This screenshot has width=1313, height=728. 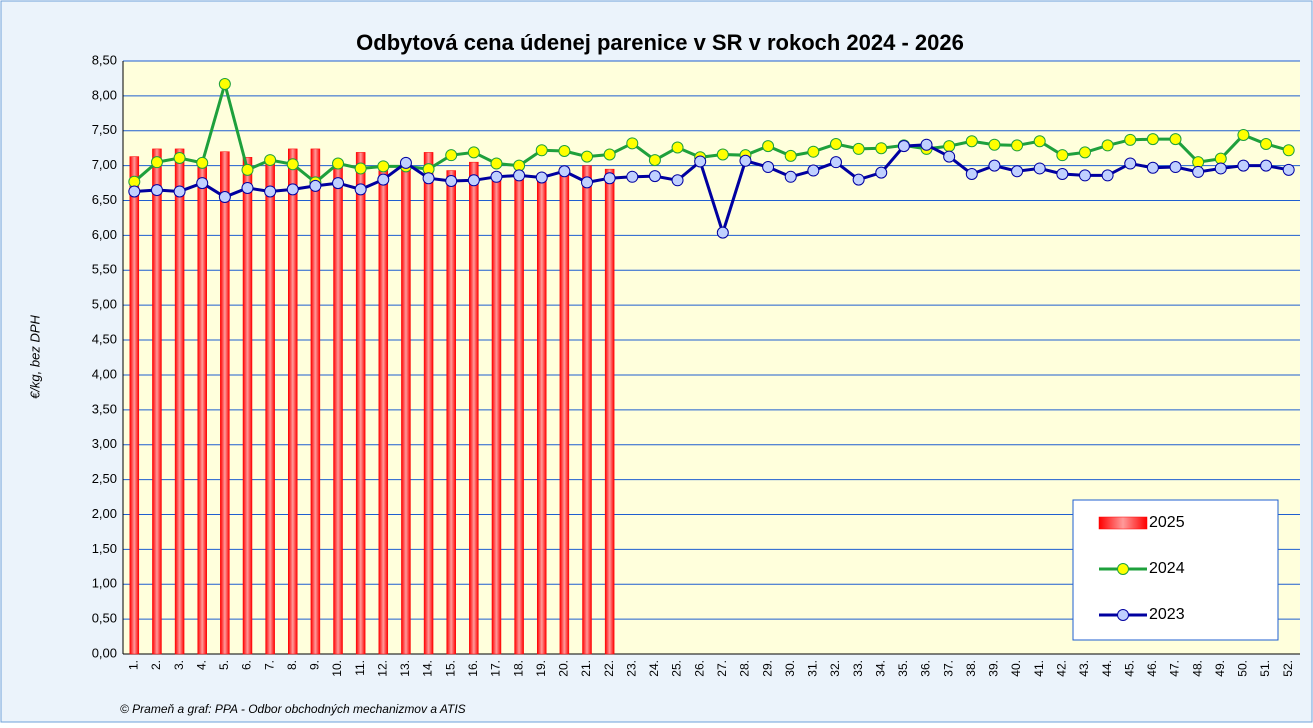 What do you see at coordinates (926, 668) in the screenshot?
I see `x-tick-label: 36.` at bounding box center [926, 668].